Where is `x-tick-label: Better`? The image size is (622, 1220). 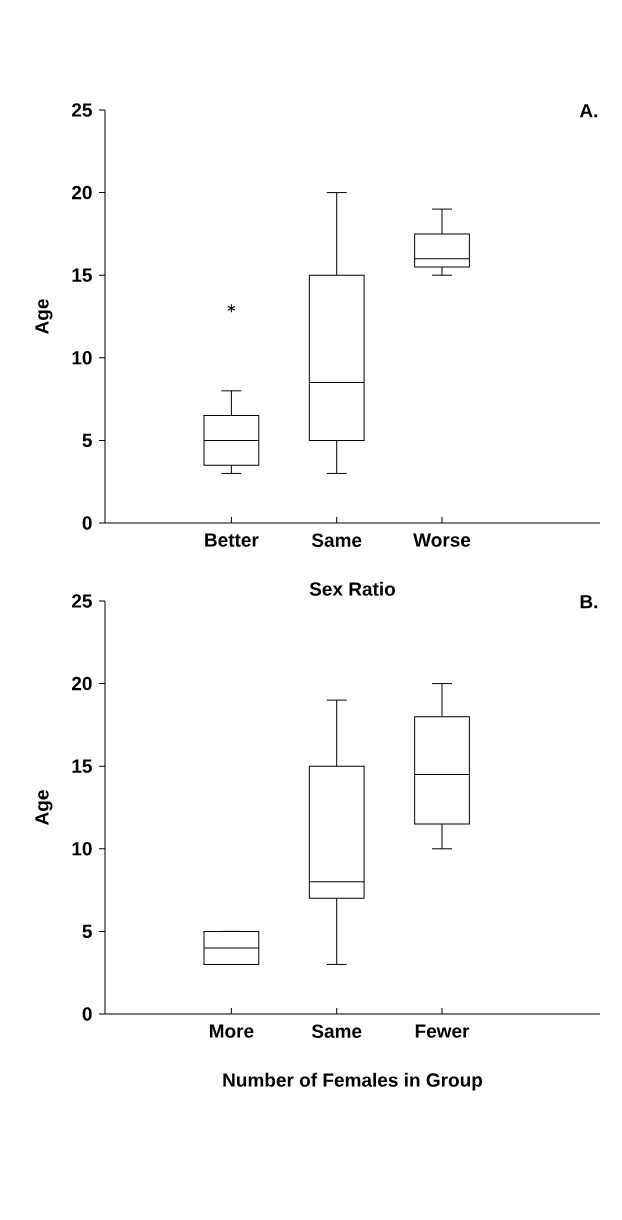 x-tick-label: Better is located at coordinates (232, 540).